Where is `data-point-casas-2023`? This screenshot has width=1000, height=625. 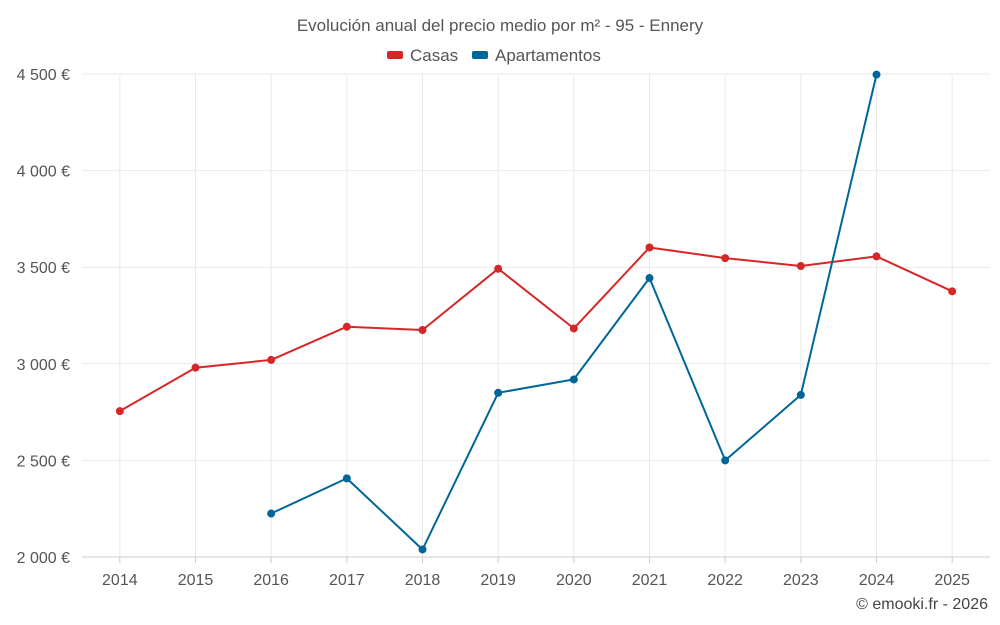
data-point-casas-2023 is located at coordinates (800, 266).